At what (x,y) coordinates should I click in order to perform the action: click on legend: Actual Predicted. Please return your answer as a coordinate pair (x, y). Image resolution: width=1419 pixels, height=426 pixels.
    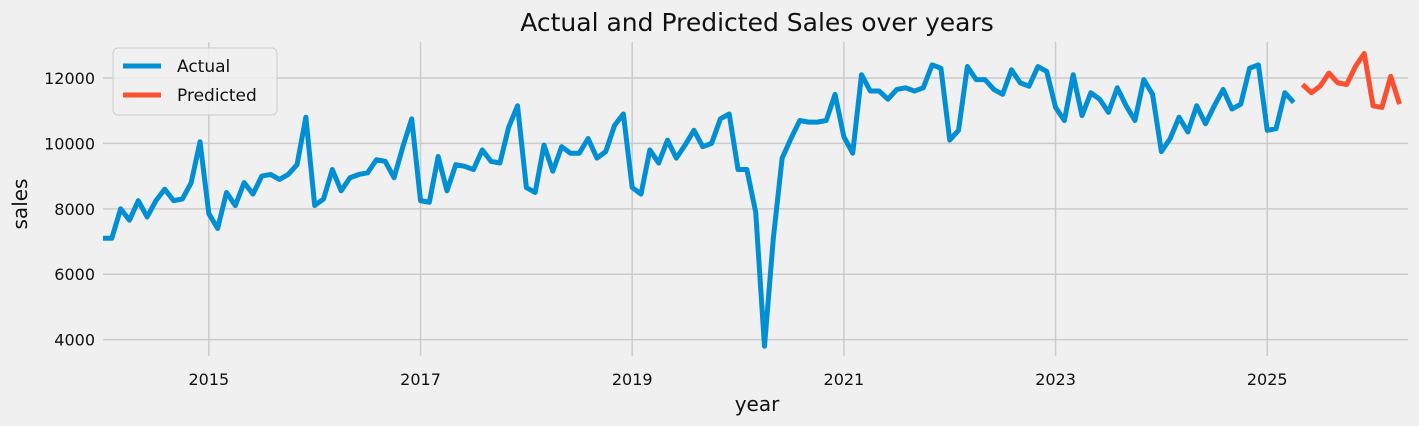
    Looking at the image, I should click on (195, 81).